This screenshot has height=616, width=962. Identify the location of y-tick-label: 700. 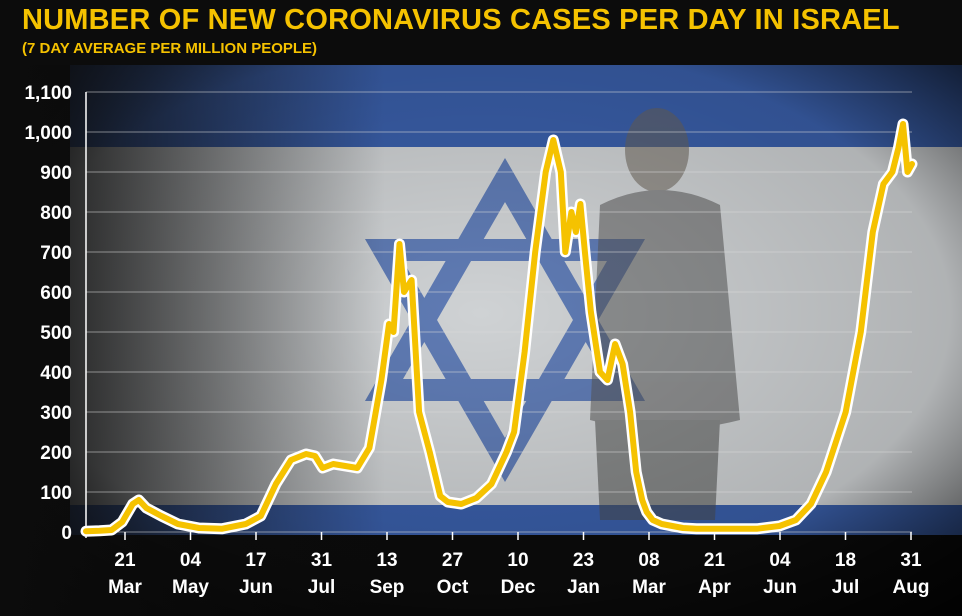
(56, 253).